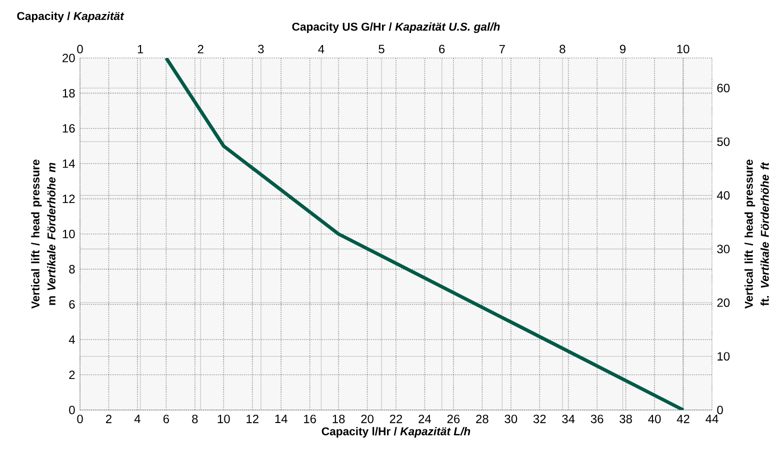  Describe the element at coordinates (623, 49) in the screenshot. I see `x2-tick-label: 9` at that location.